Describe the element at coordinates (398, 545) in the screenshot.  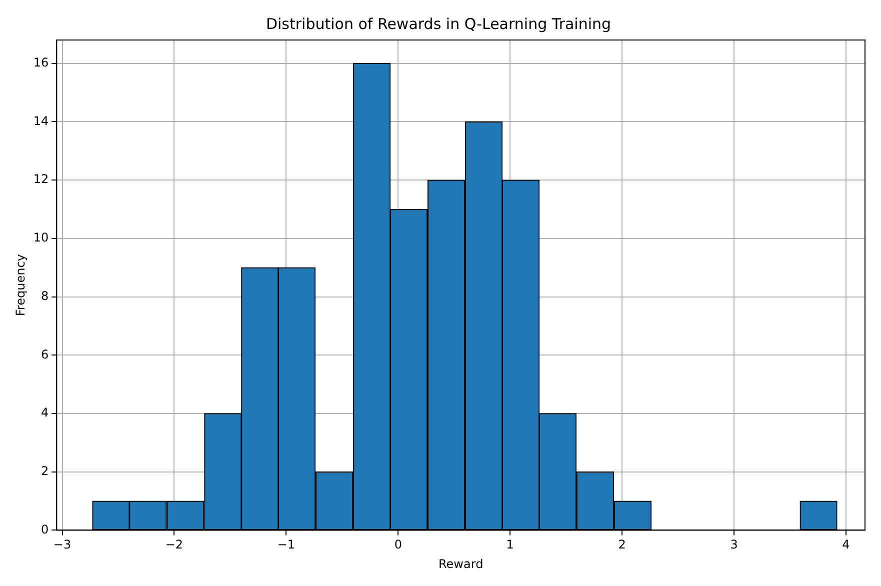
I see `x-tick-label: 0` at that location.